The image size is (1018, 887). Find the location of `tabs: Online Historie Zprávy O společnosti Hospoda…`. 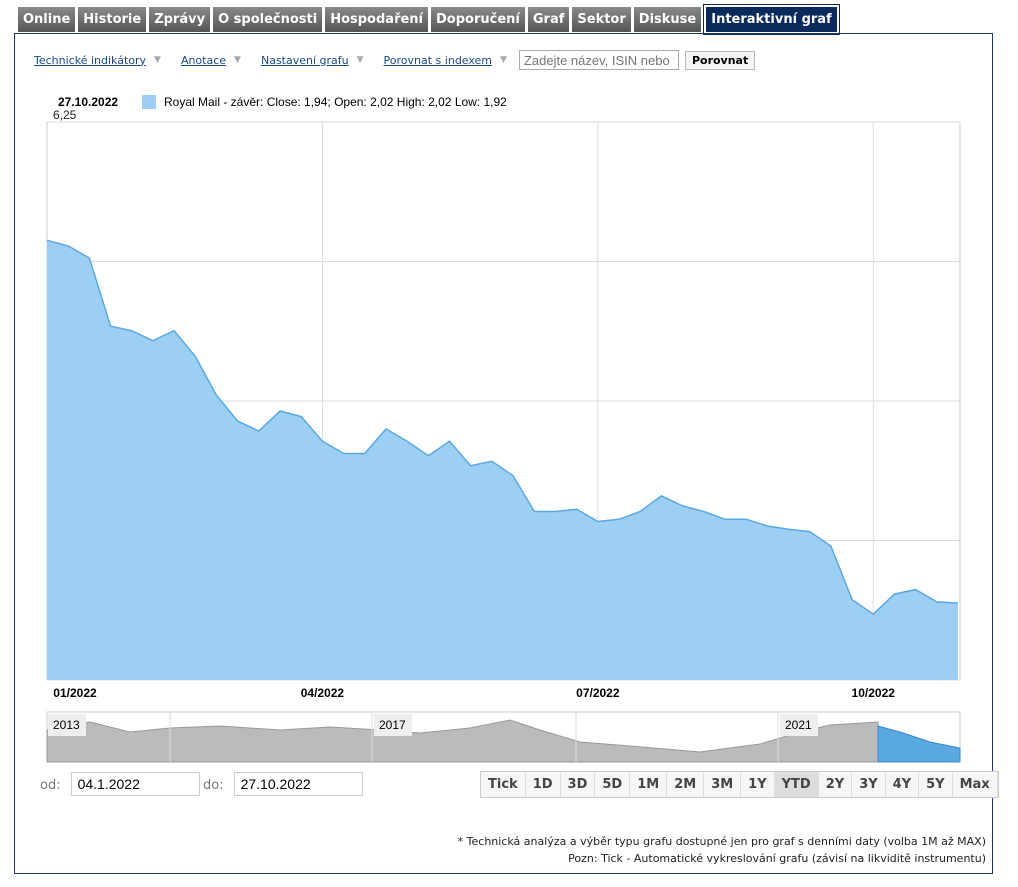

tabs: Online Historie Zprávy O společnosti Hospoda… is located at coordinates (429, 19).